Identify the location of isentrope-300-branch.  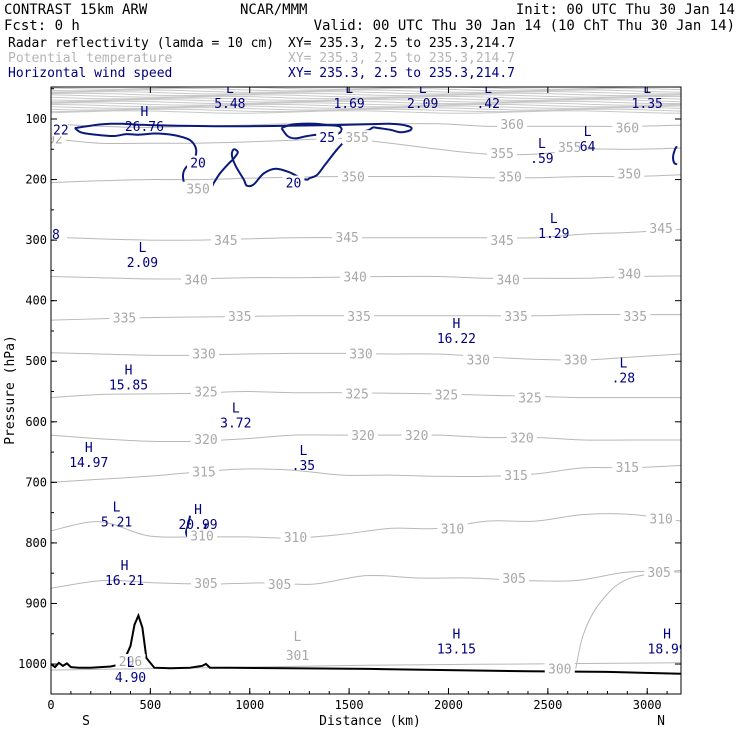
(628, 619).